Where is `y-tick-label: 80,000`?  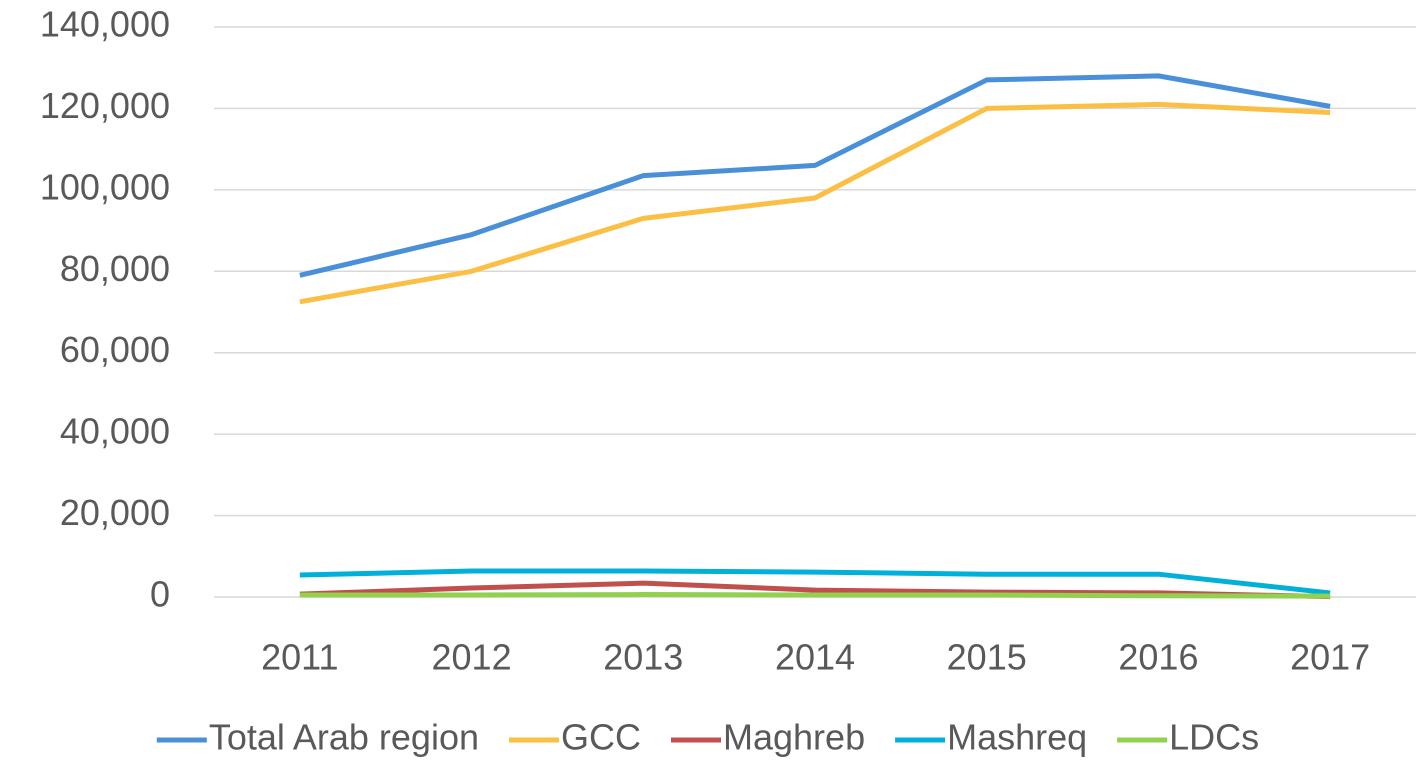
y-tick-label: 80,000 is located at coordinates (115, 268).